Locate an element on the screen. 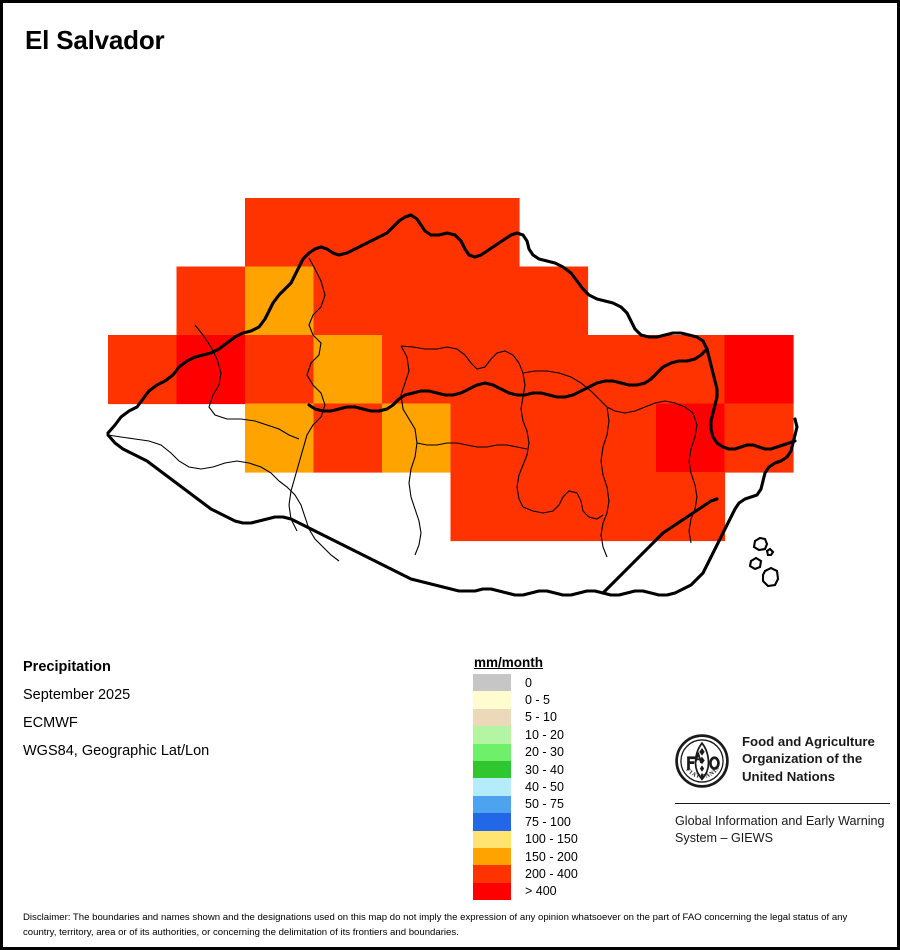  legend-label: 100 - 150 is located at coordinates (551, 839).